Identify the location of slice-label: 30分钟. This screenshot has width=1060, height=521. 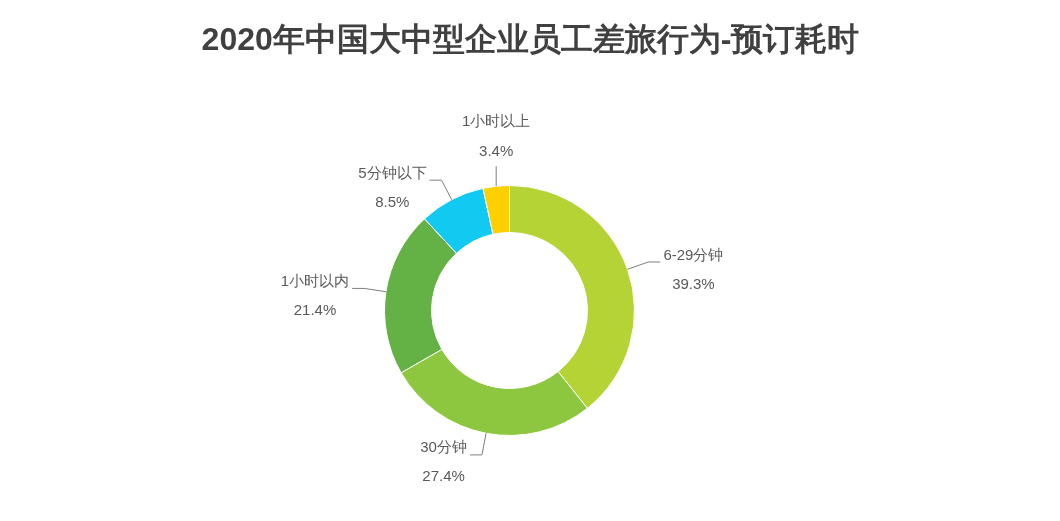
(443, 447).